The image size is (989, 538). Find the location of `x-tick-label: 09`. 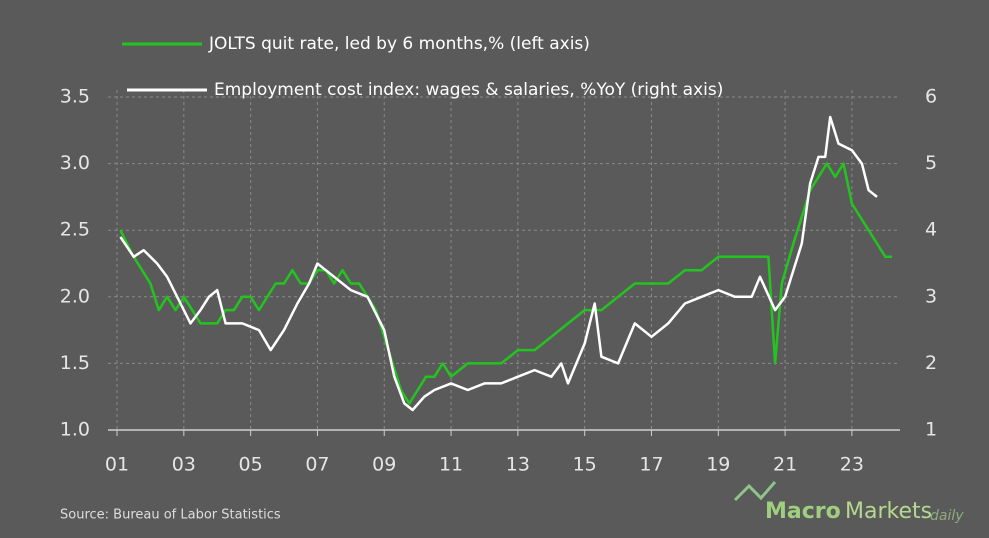

x-tick-label: 09 is located at coordinates (384, 465).